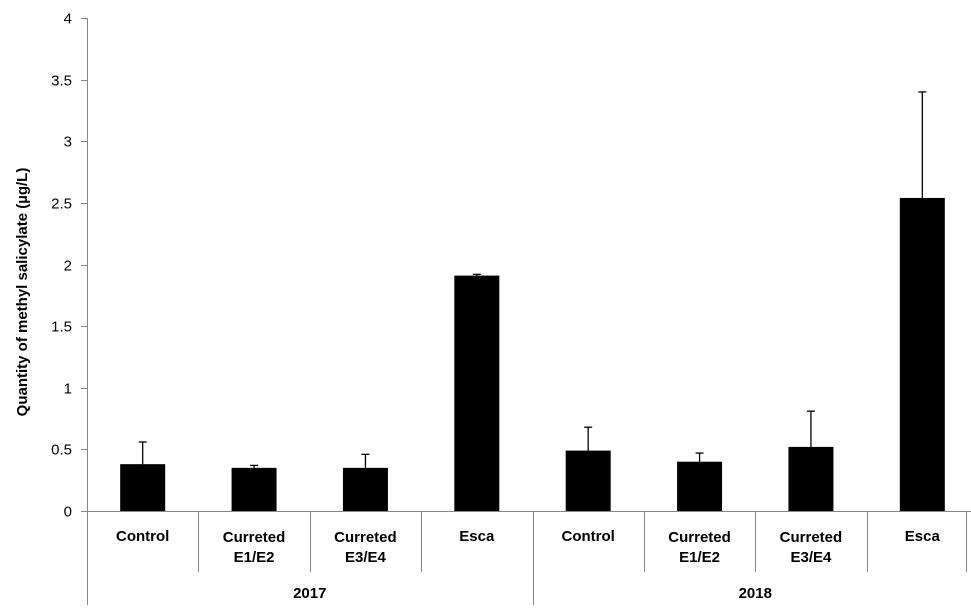 The width and height of the screenshot is (971, 610). What do you see at coordinates (68, 512) in the screenshot?
I see `y-tick-label: 0` at bounding box center [68, 512].